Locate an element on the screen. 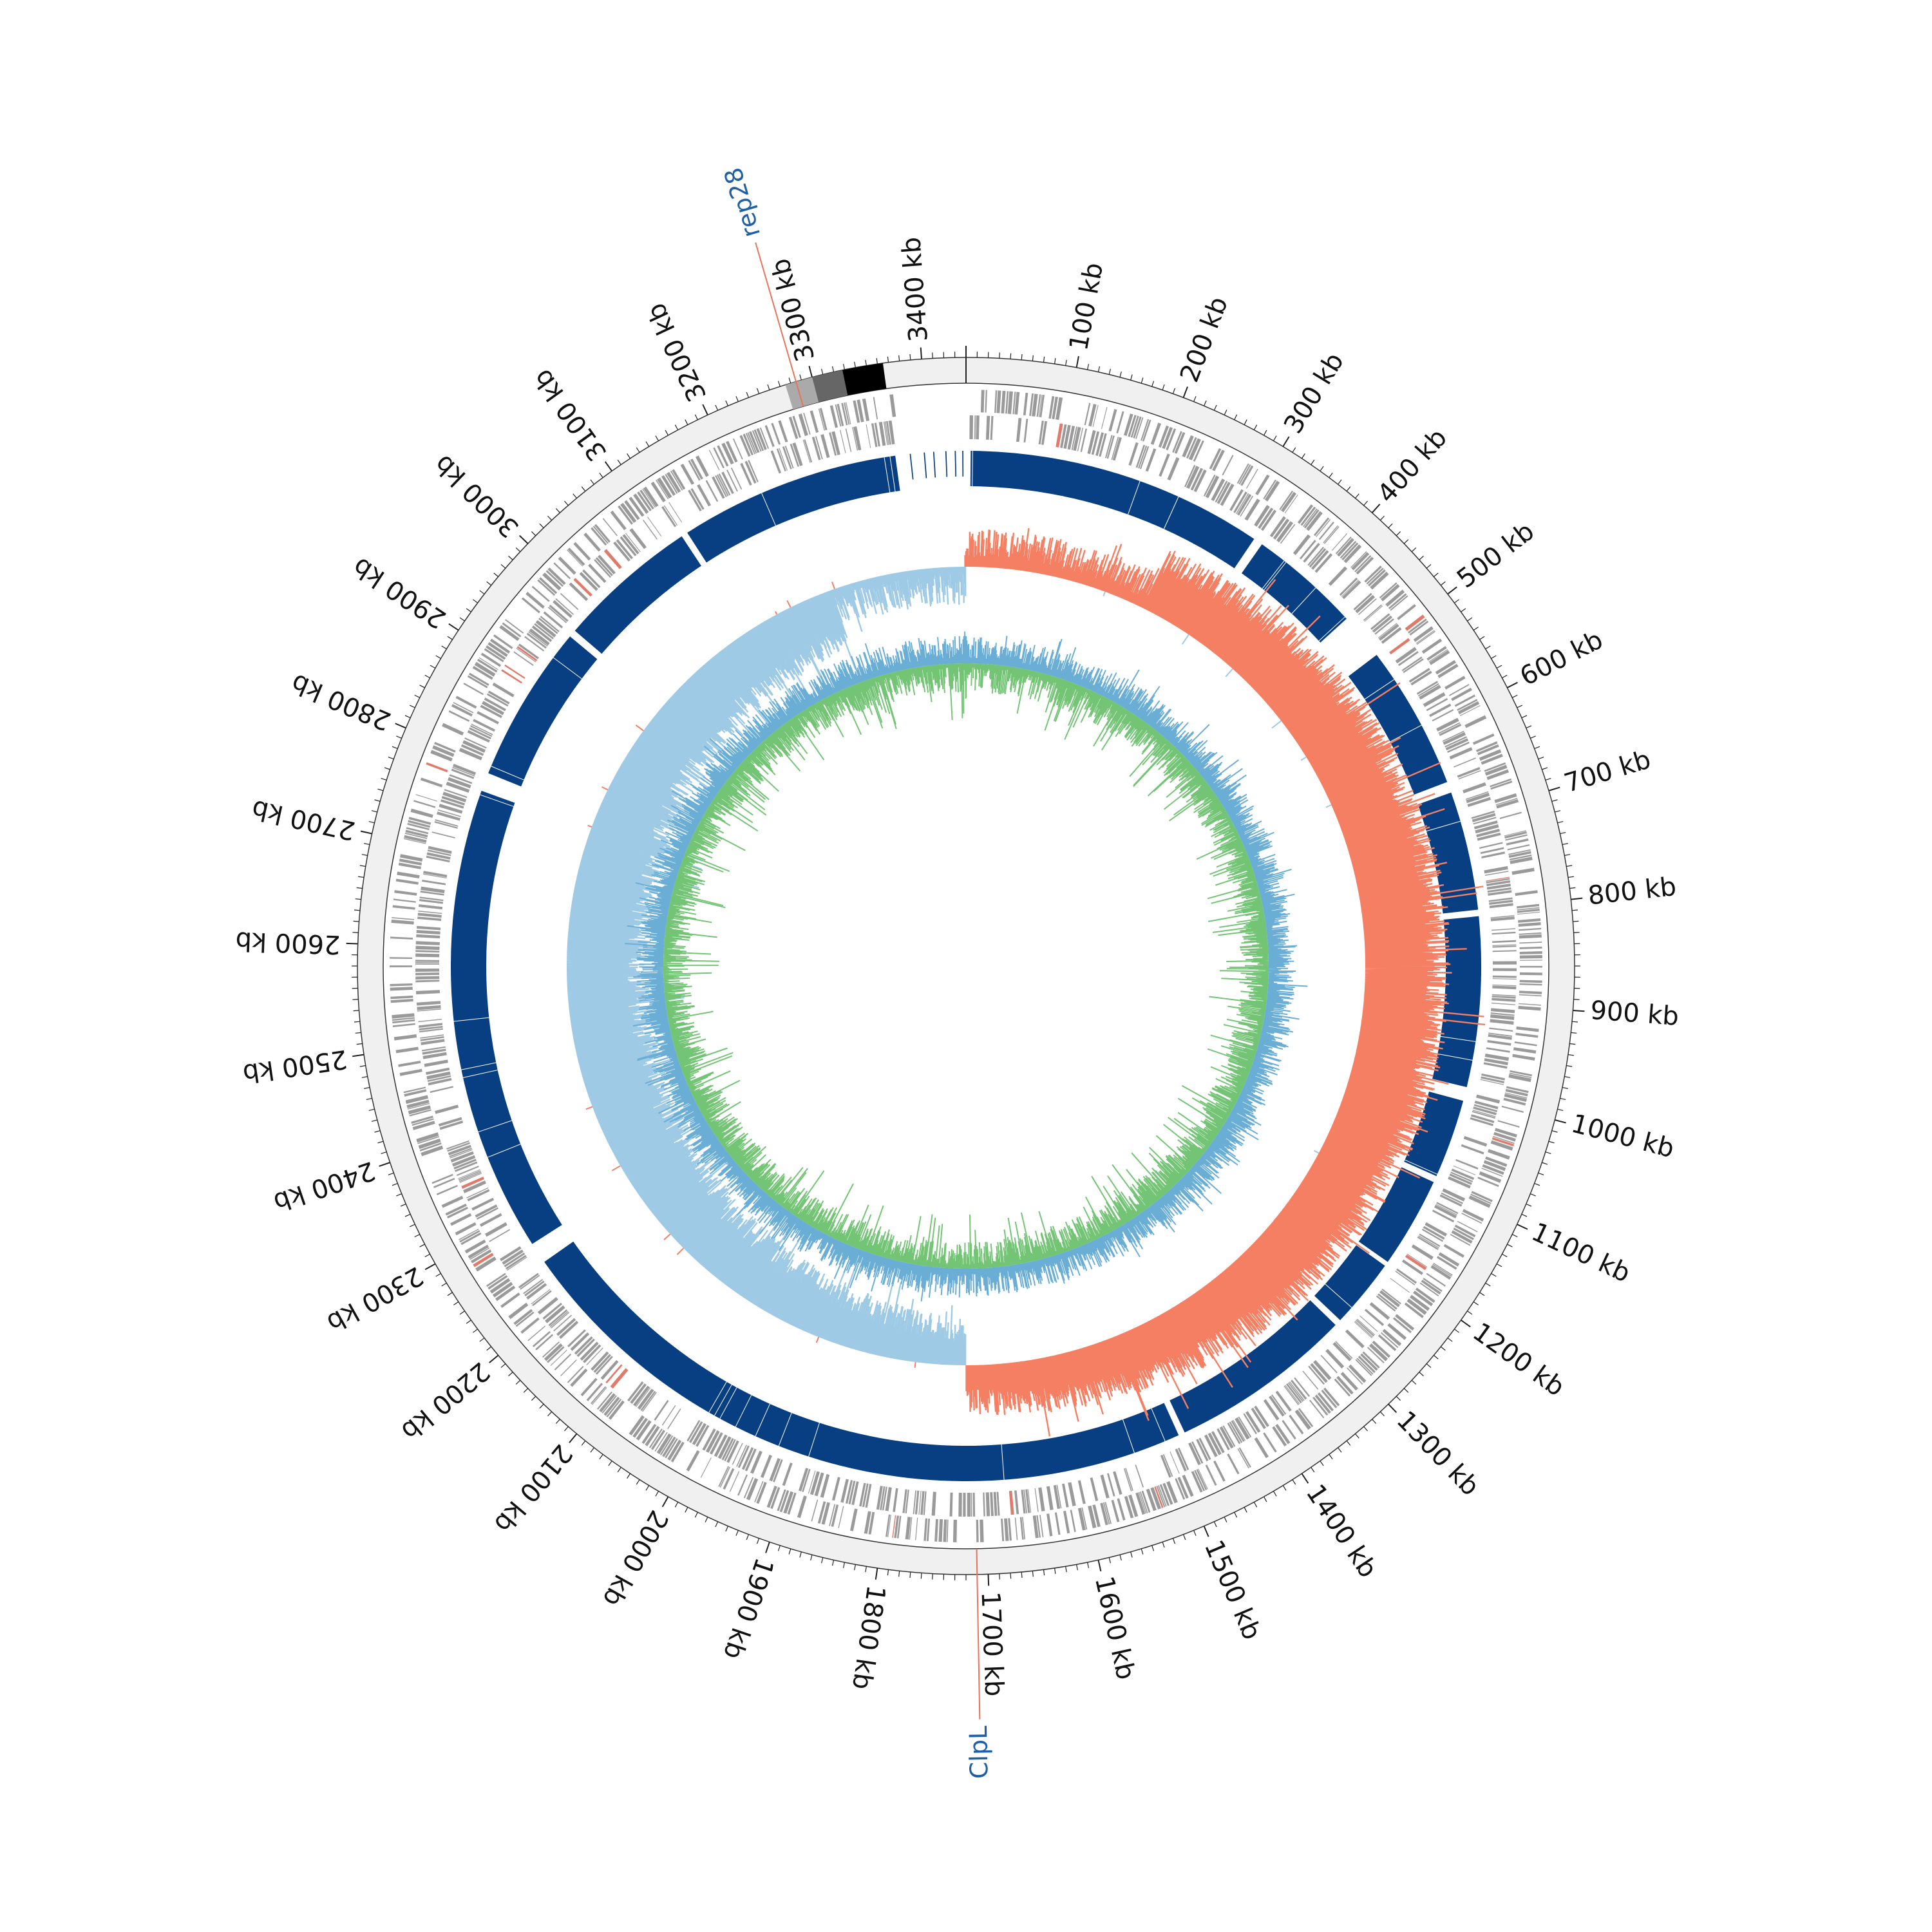  major-tick is located at coordinates (1185, 392).